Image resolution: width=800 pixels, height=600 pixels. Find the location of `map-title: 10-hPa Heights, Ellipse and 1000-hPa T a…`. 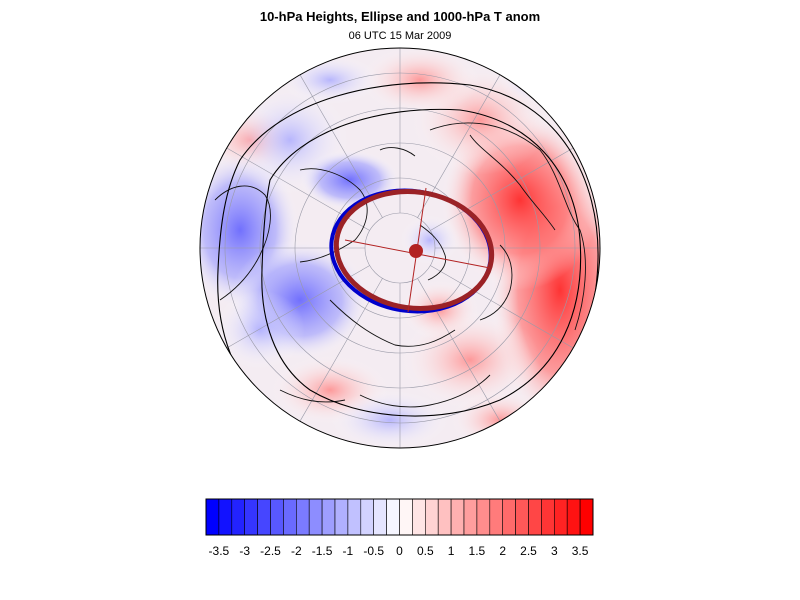

map-title: 10-hPa Heights, Ellipse and 1000-hPa T a… is located at coordinates (400, 16).